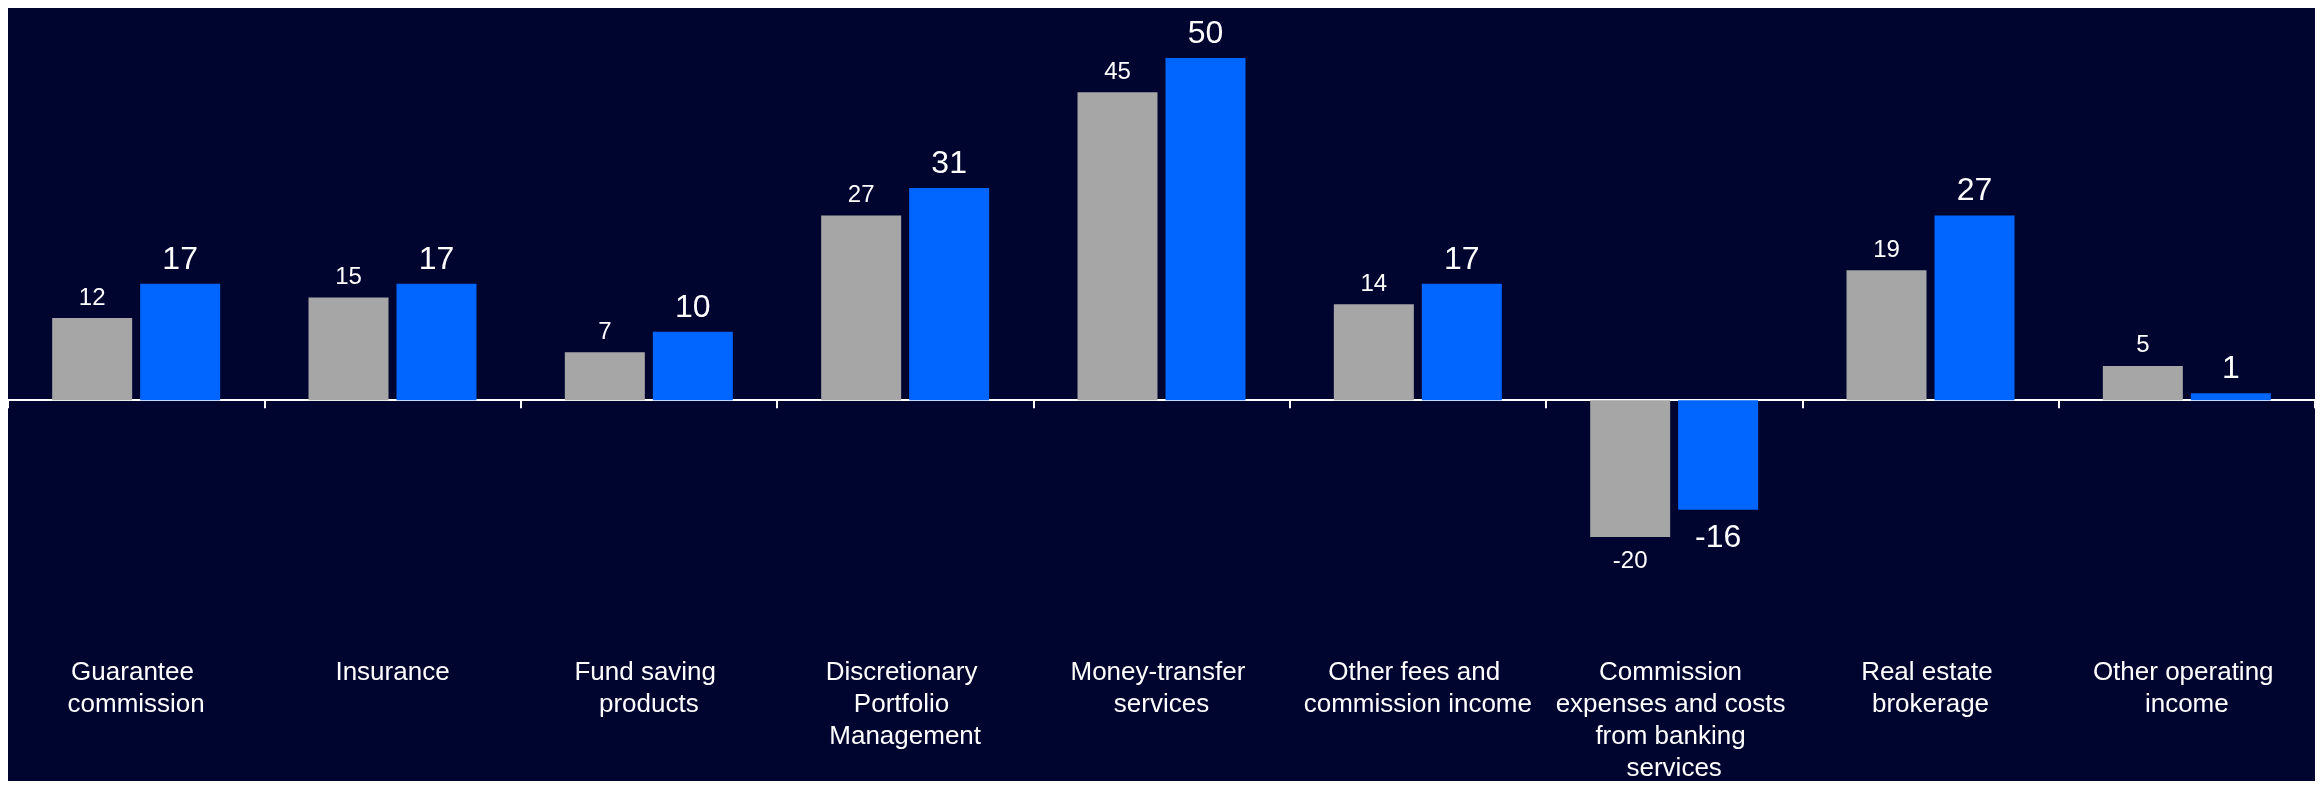 This screenshot has width=2323, height=789. Describe the element at coordinates (1930, 687) in the screenshot. I see `x-tick-label: Real estate brokerage` at that location.